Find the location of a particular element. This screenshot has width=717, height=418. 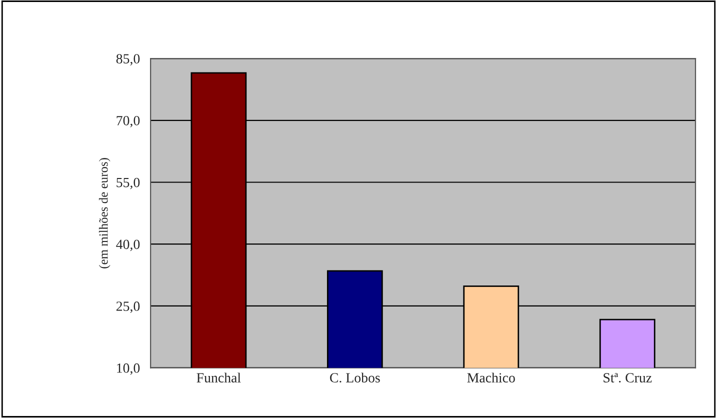

y-axis-title: (em milhões de euros) is located at coordinates (104, 213).